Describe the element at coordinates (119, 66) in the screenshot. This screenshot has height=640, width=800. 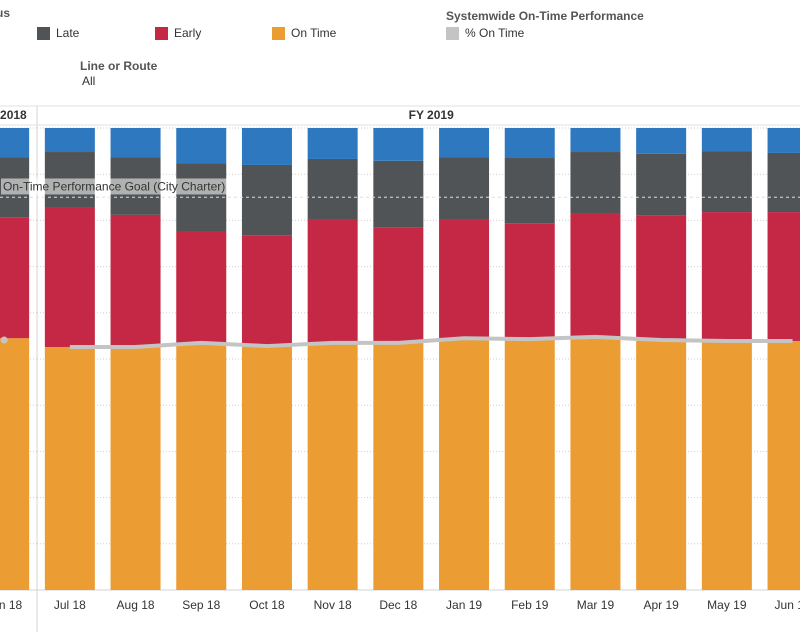
I see `filter-label: Line or Route` at that location.